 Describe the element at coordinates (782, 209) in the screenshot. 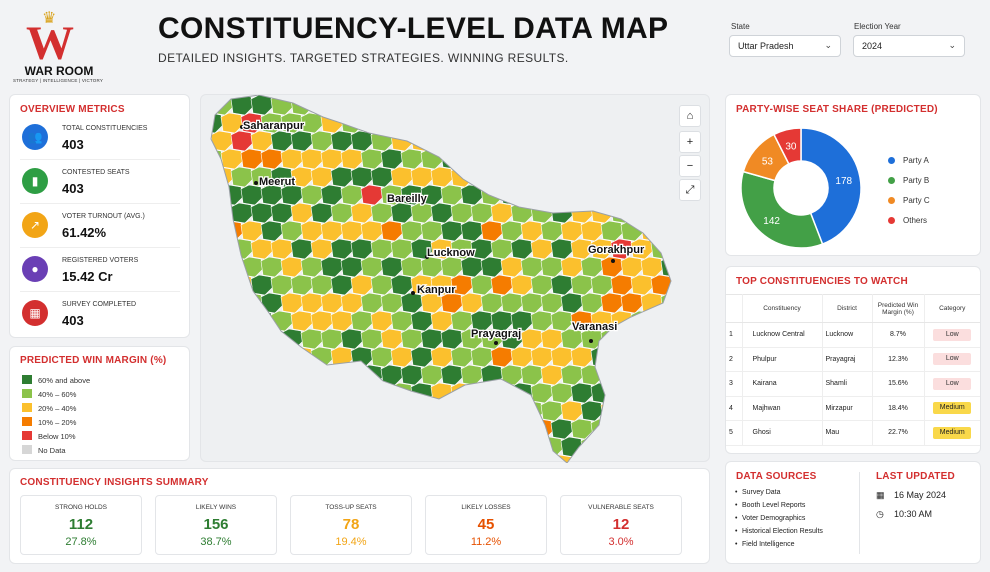

I see `pie-slice-party-b` at that location.